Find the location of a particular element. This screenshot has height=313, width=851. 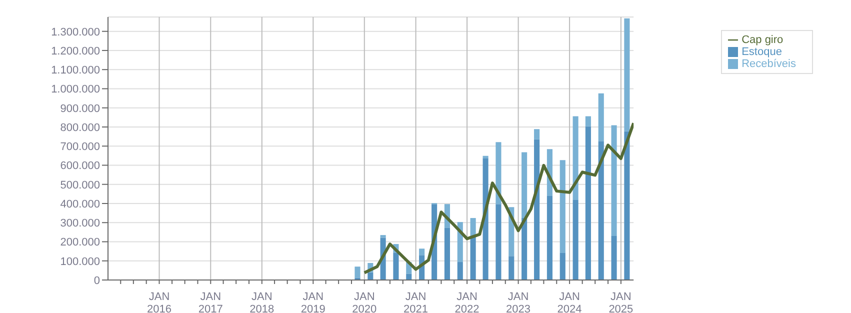

x-tick-label: JAN 2020 is located at coordinates (364, 301).